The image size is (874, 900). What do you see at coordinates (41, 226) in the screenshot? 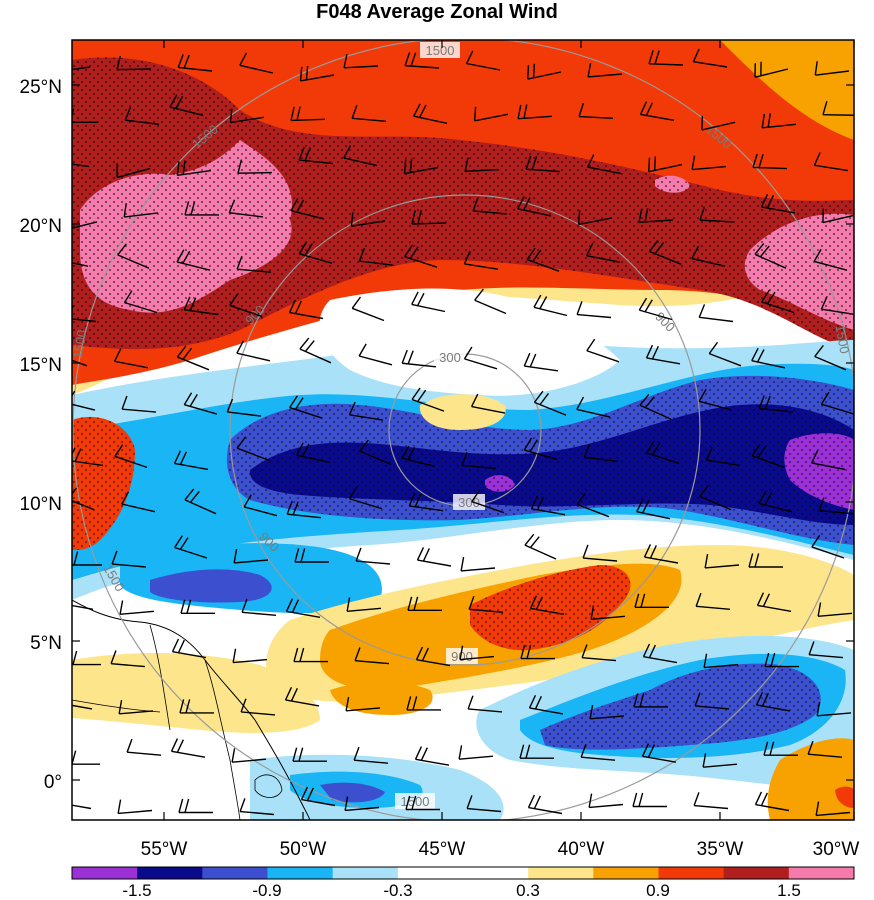
I see `lat-tick-label: 20°N` at bounding box center [41, 226].